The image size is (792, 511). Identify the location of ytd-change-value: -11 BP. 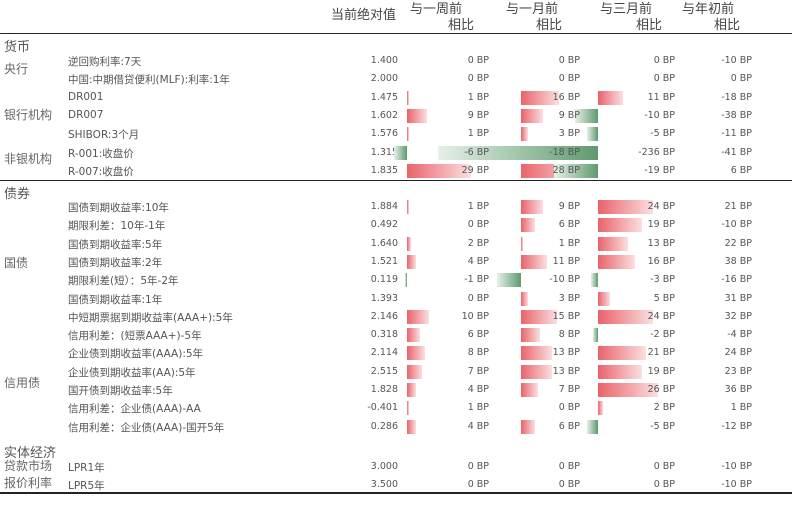
(736, 134).